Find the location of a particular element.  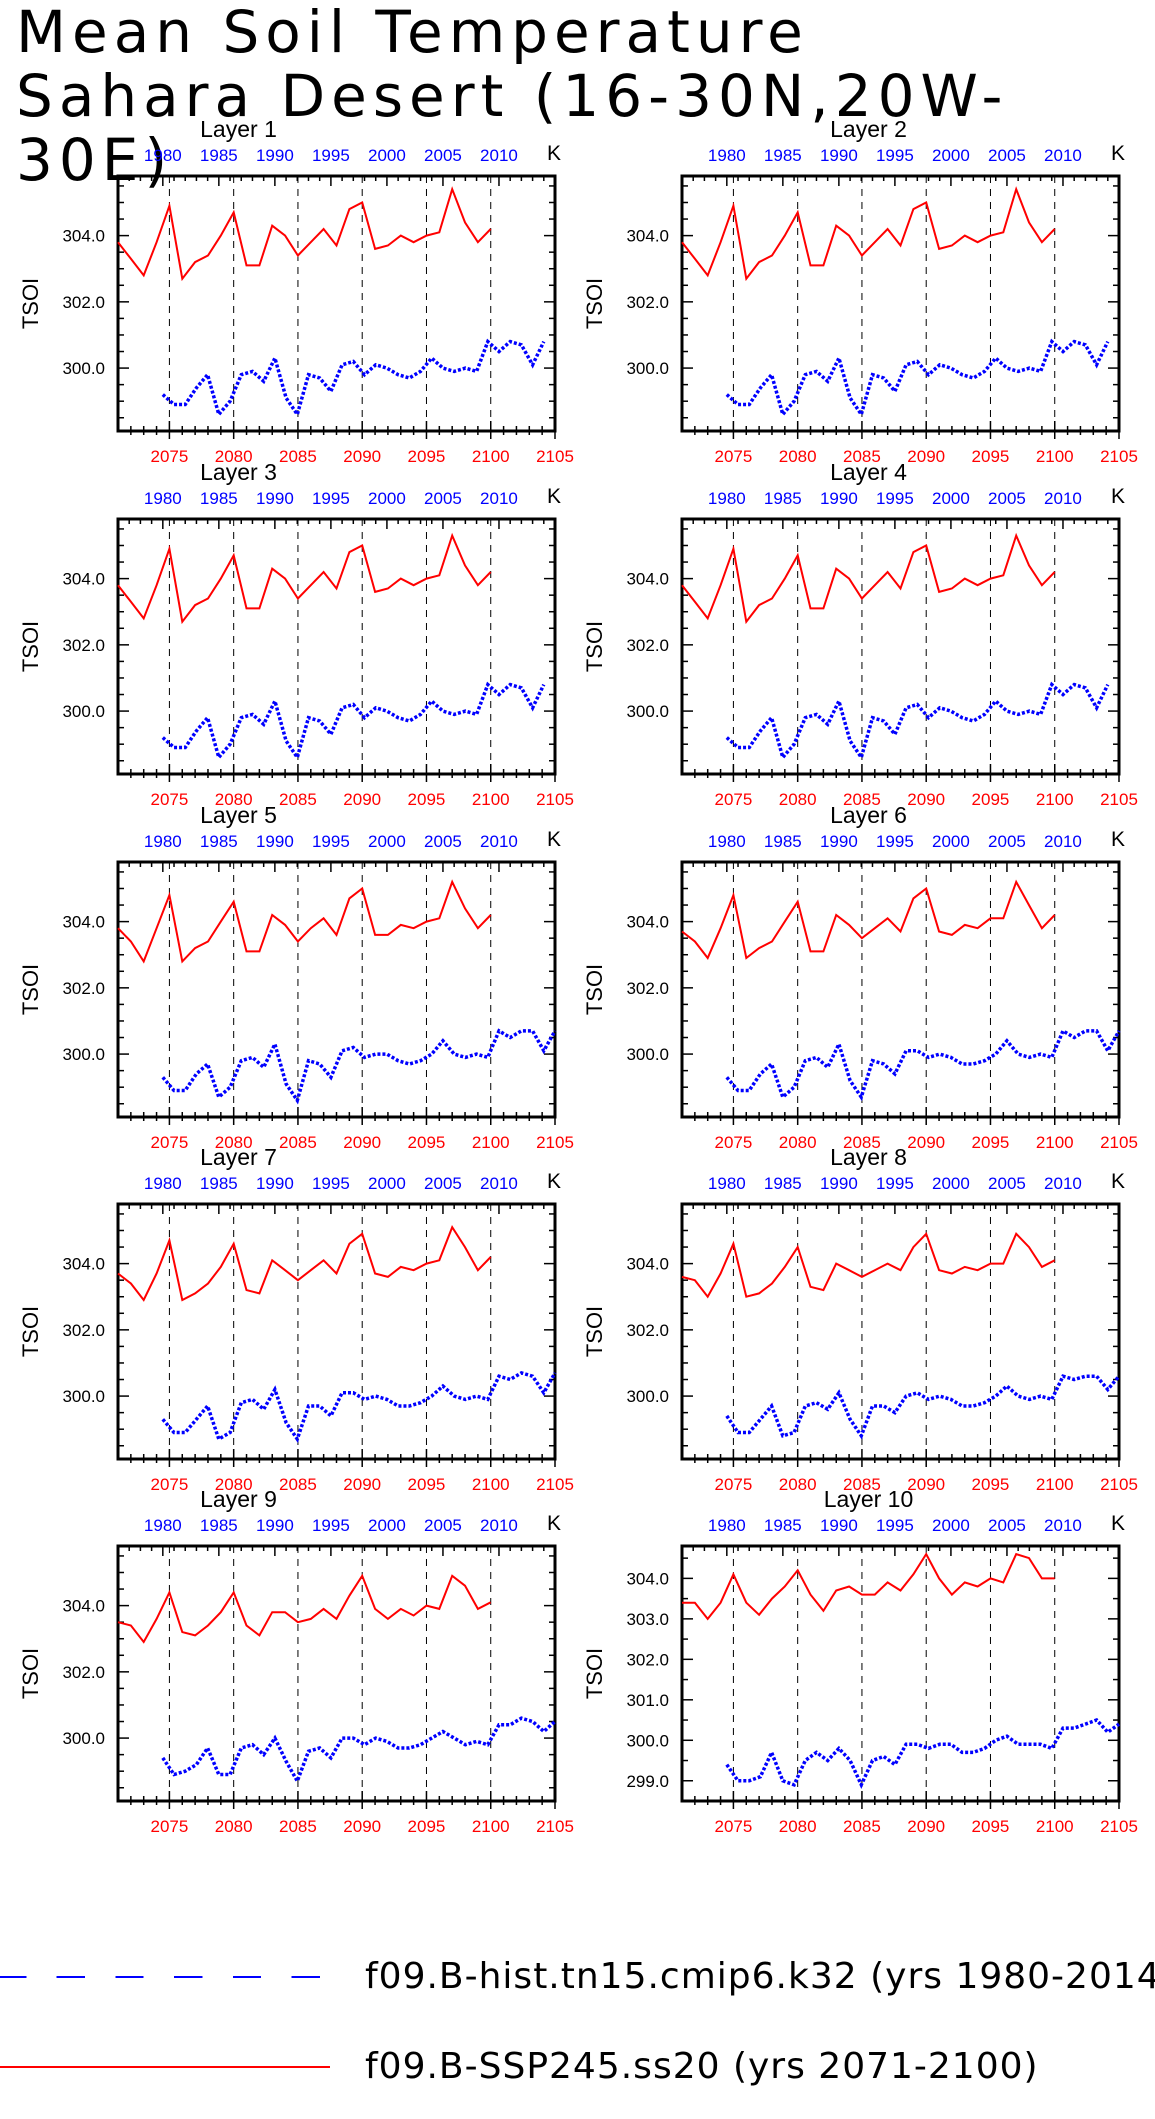

legend-label-ssp: f09.B-SSP245.ss20 (yrs 2071-2100) is located at coordinates (702, 2066).